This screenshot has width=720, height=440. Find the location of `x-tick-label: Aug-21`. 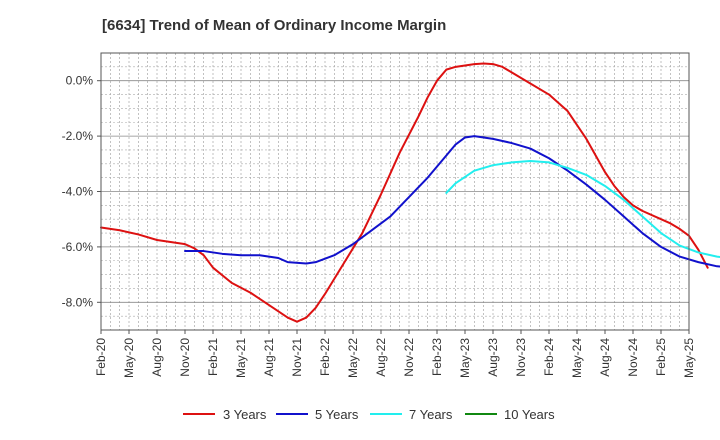

x-tick-label: Aug-21 is located at coordinates (269, 357).